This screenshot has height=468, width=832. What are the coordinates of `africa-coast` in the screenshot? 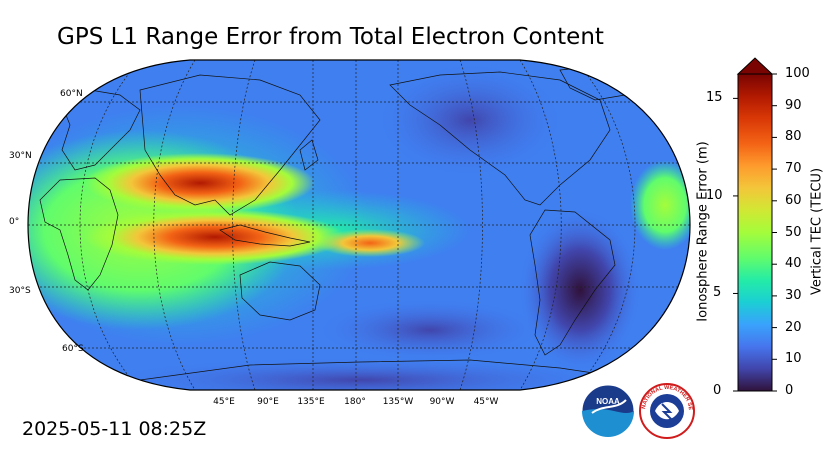 It's located at (79, 234).